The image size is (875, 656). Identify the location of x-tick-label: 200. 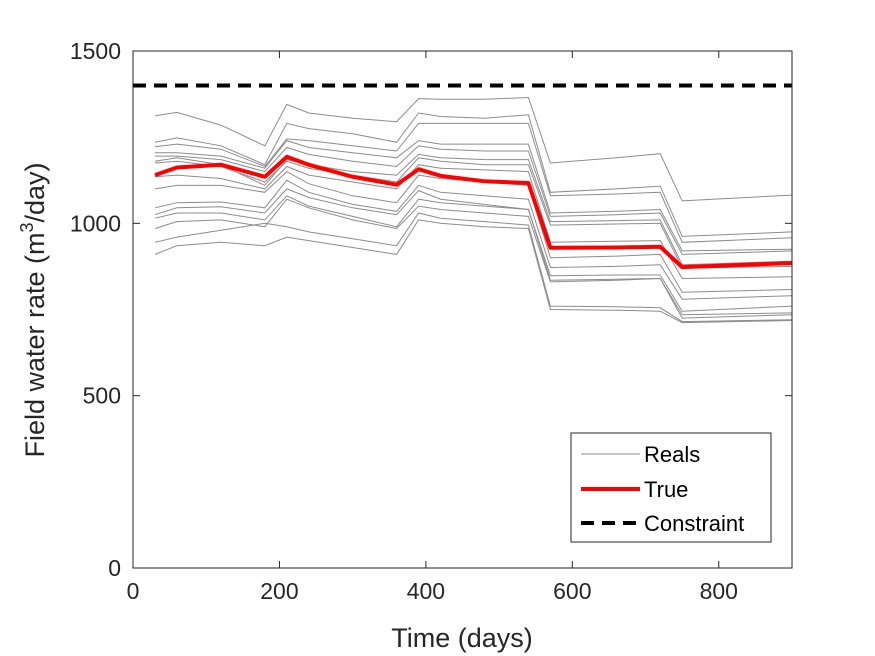
(279, 591).